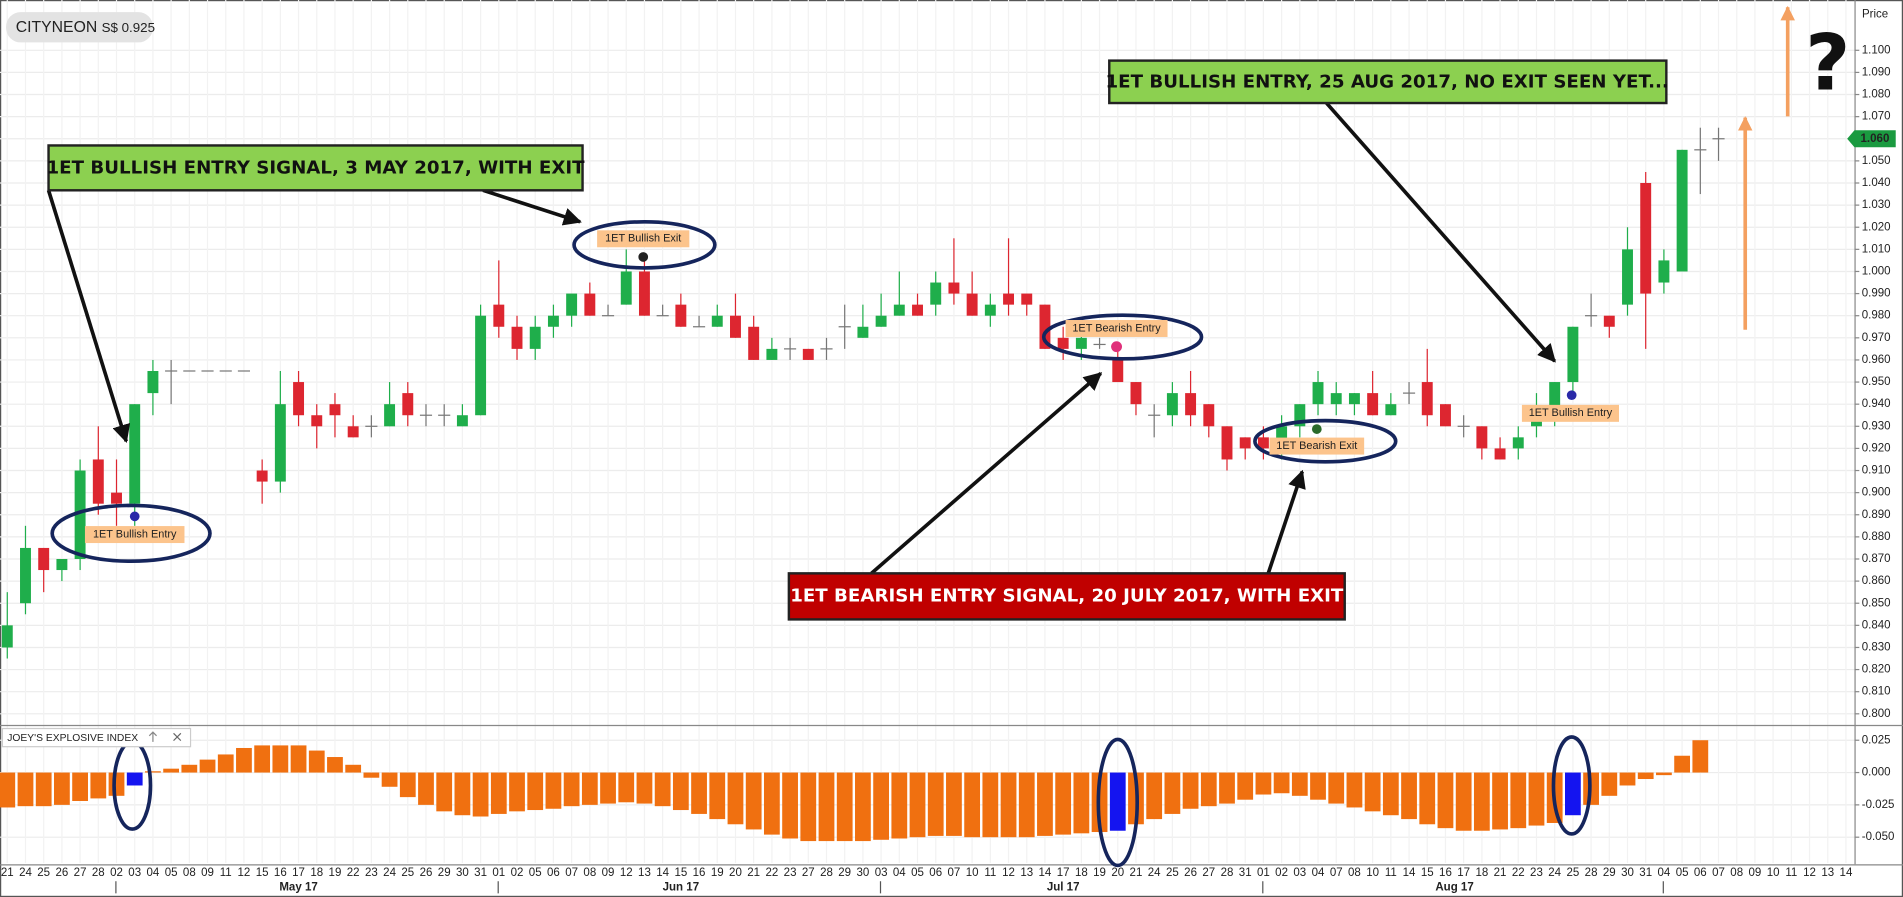 The width and height of the screenshot is (1903, 897). I want to click on x-tick-label: 28, so click(1591, 873).